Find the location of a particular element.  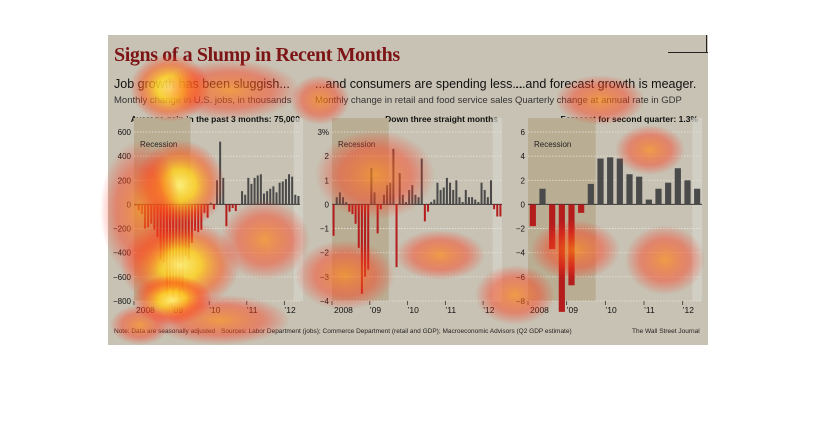

x-tick-label: ’09 is located at coordinates (178, 310).